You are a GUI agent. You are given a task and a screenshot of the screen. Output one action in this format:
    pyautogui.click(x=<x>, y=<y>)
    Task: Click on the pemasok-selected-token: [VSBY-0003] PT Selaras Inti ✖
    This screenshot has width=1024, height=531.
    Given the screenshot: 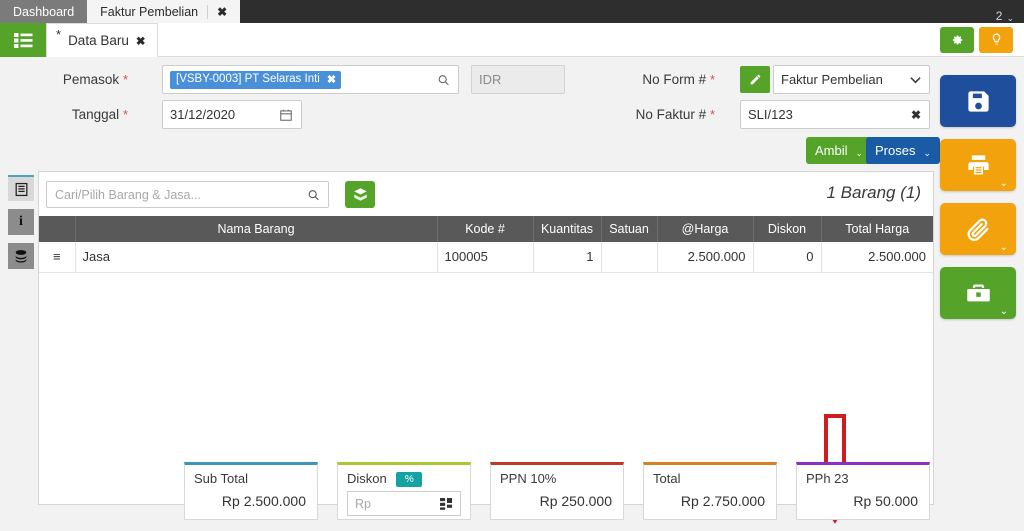 What is the action you would take?
    pyautogui.click(x=256, y=79)
    